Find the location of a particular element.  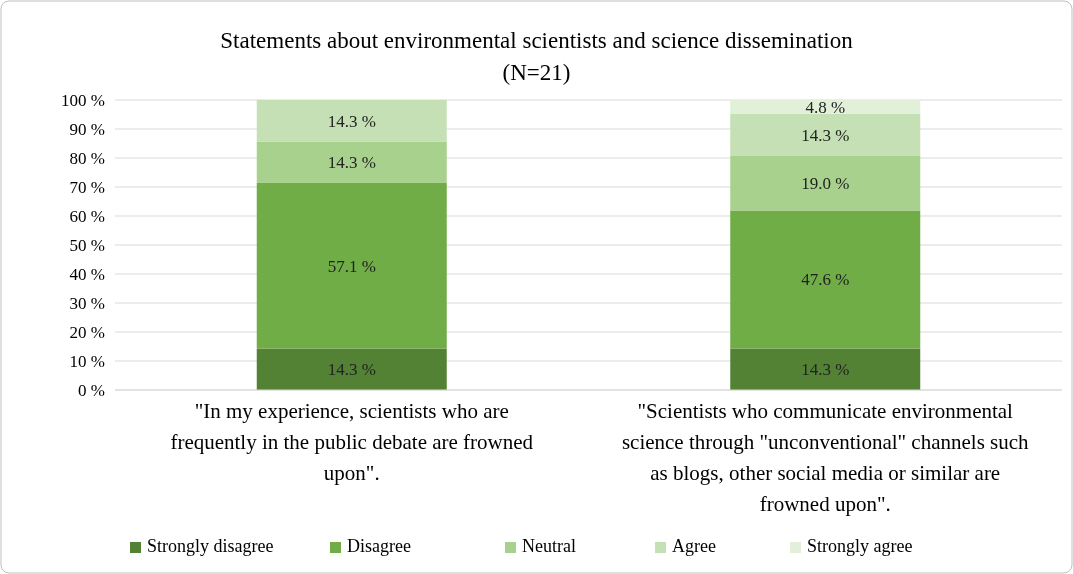

data-label: 47.6 % is located at coordinates (825, 280).